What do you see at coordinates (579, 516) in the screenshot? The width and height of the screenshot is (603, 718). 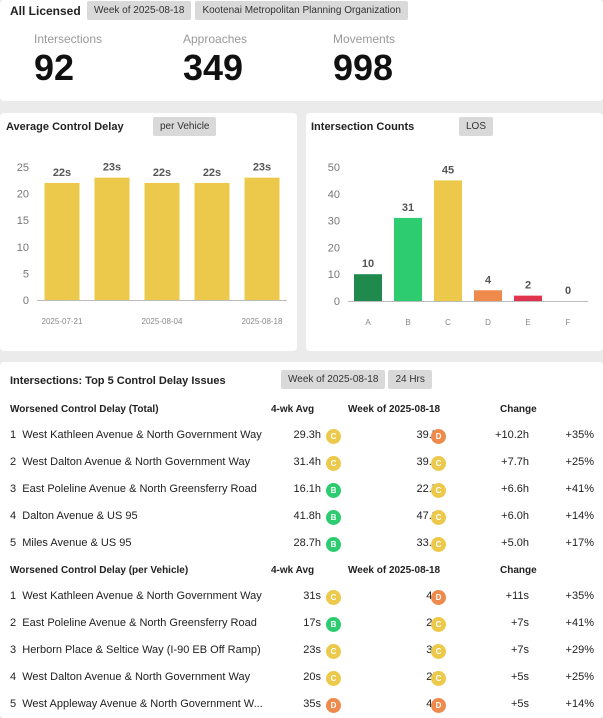 I see `change-percent: +14%` at bounding box center [579, 516].